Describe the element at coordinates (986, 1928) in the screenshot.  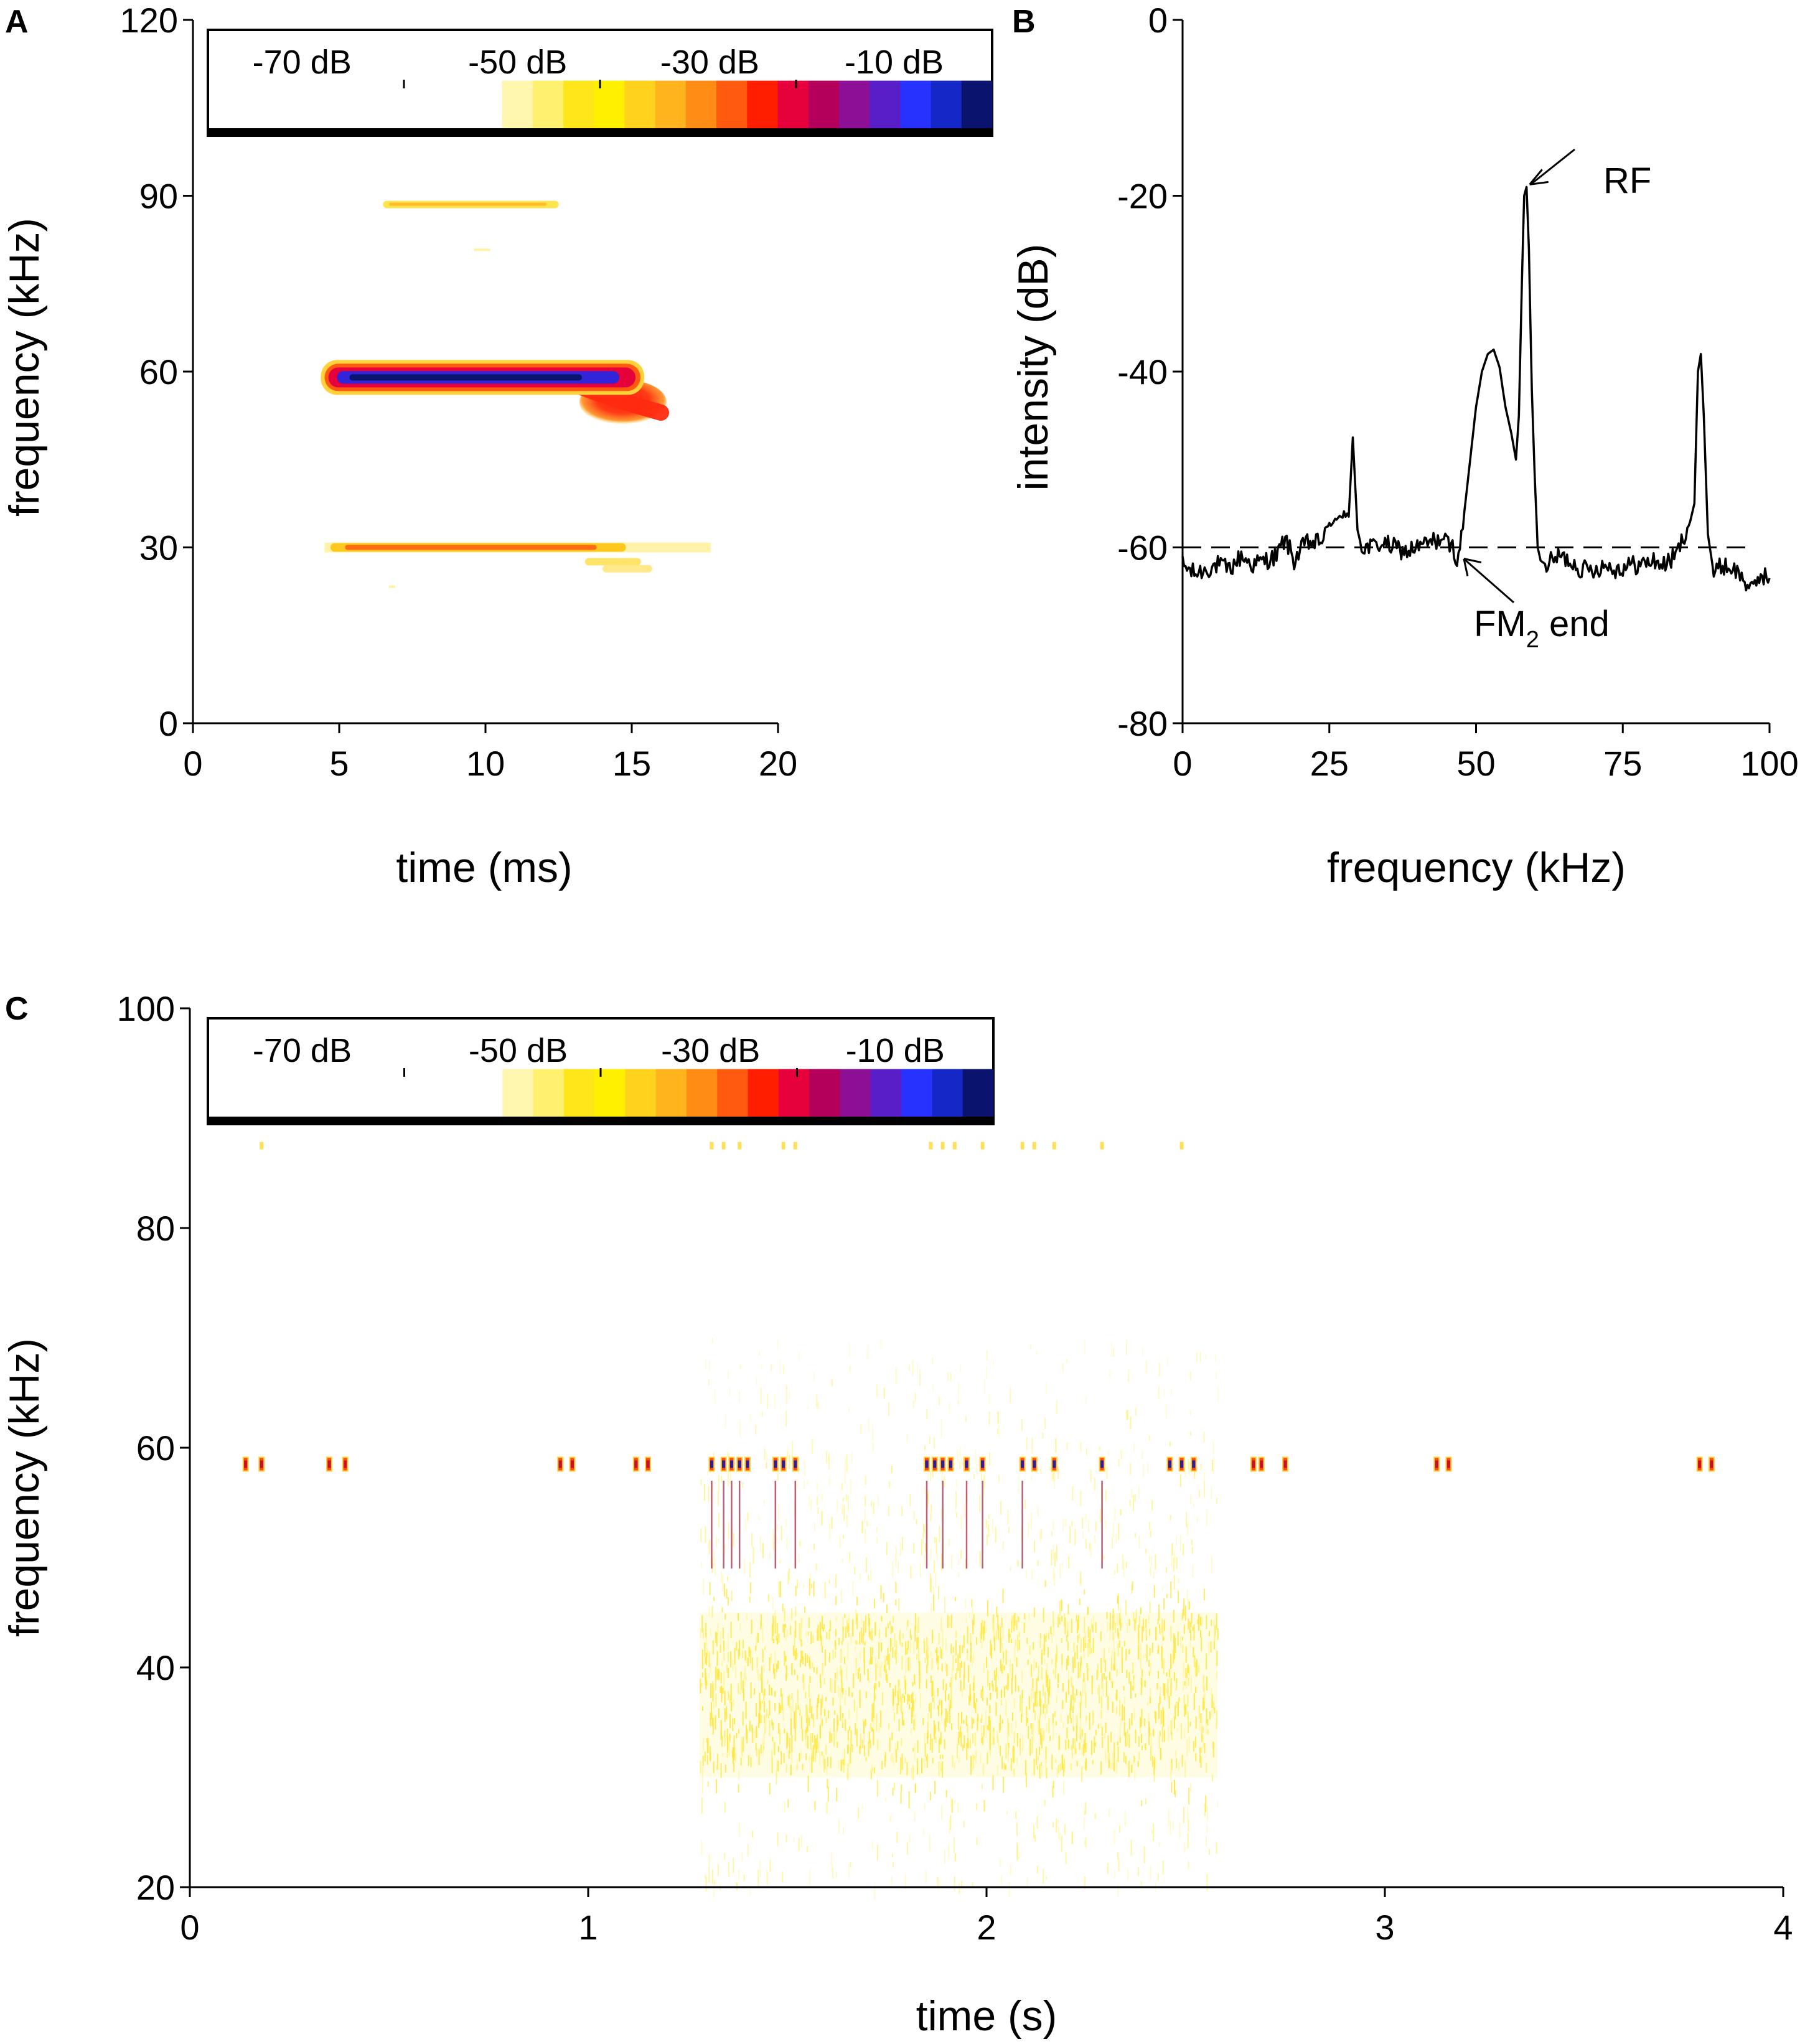
I see `x-tick-label: 2` at that location.